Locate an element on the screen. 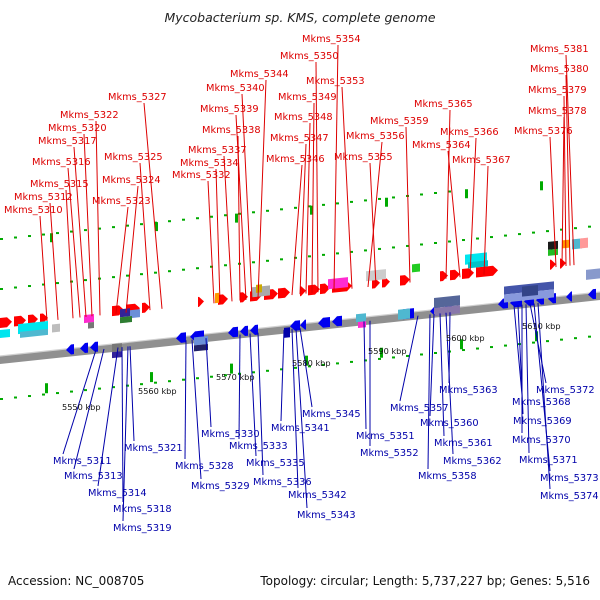 The width and height of the screenshot is (600, 600). gene-label-mkms-5345: Mkms_5345 is located at coordinates (331, 414).